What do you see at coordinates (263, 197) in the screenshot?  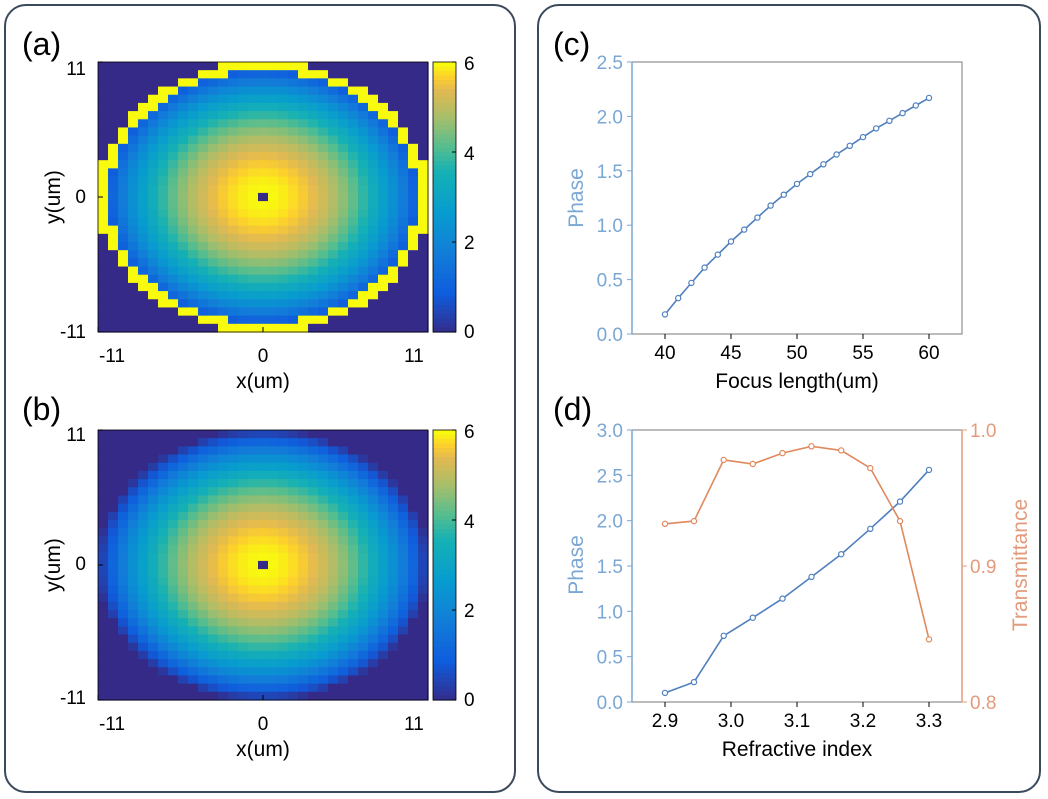 I see `heatmap-a` at bounding box center [263, 197].